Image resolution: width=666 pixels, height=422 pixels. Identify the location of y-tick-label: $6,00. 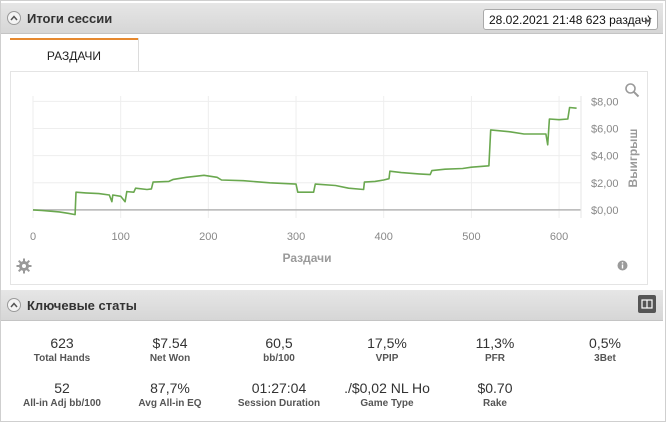
(605, 130).